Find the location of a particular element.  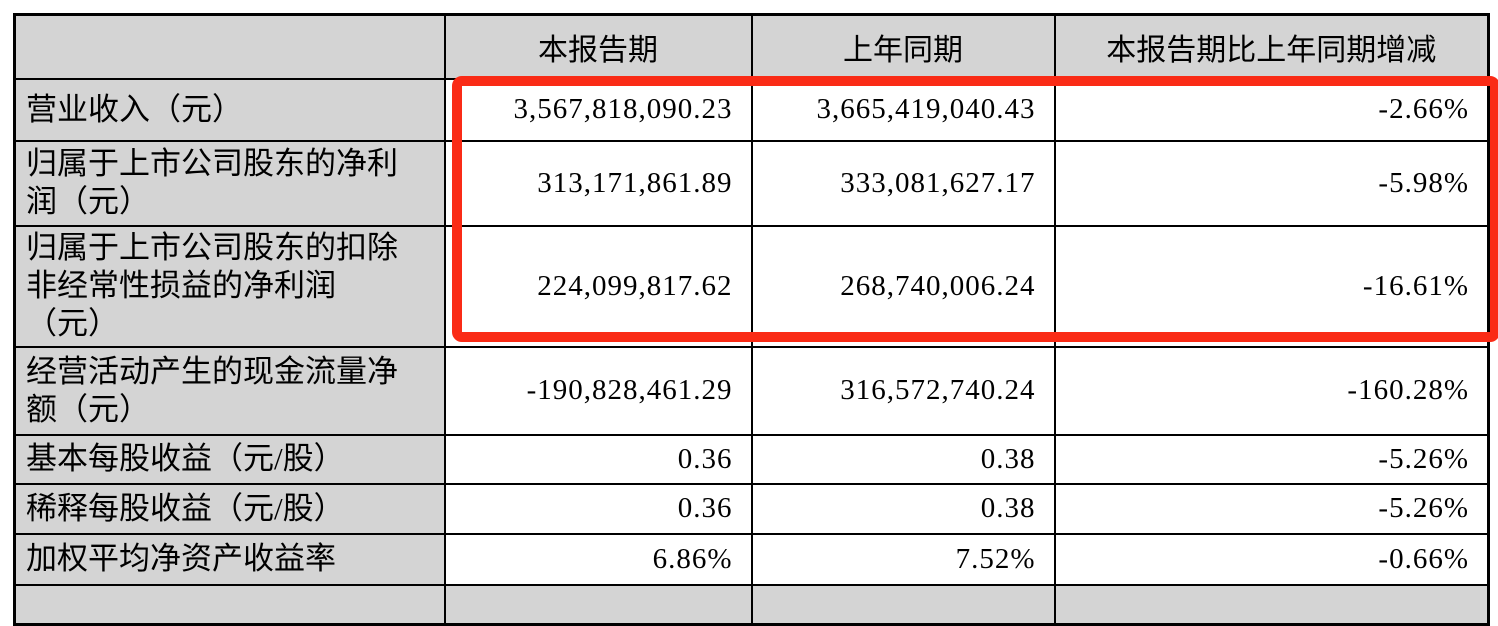

change-value: -0.66% is located at coordinates (1271, 559).